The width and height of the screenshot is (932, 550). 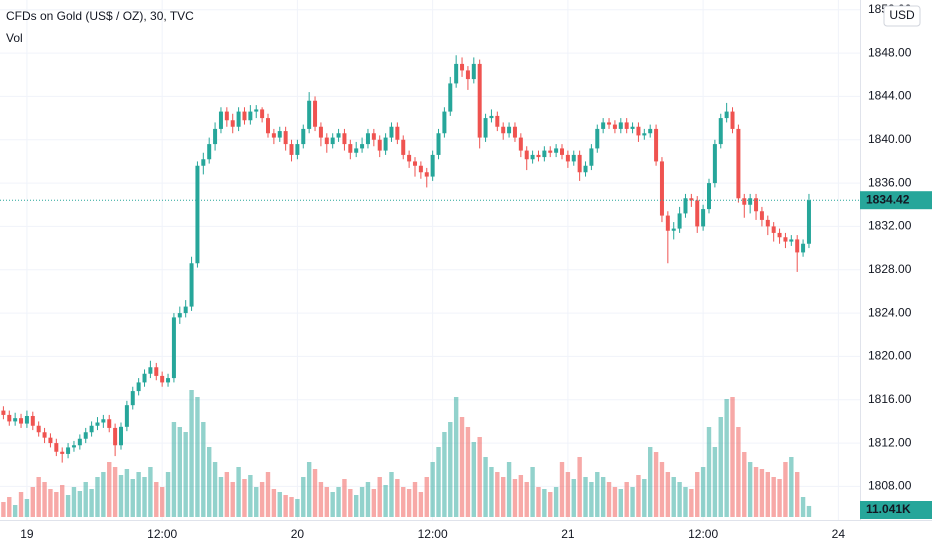 What do you see at coordinates (902, 15) in the screenshot?
I see `currency-label: USD` at bounding box center [902, 15].